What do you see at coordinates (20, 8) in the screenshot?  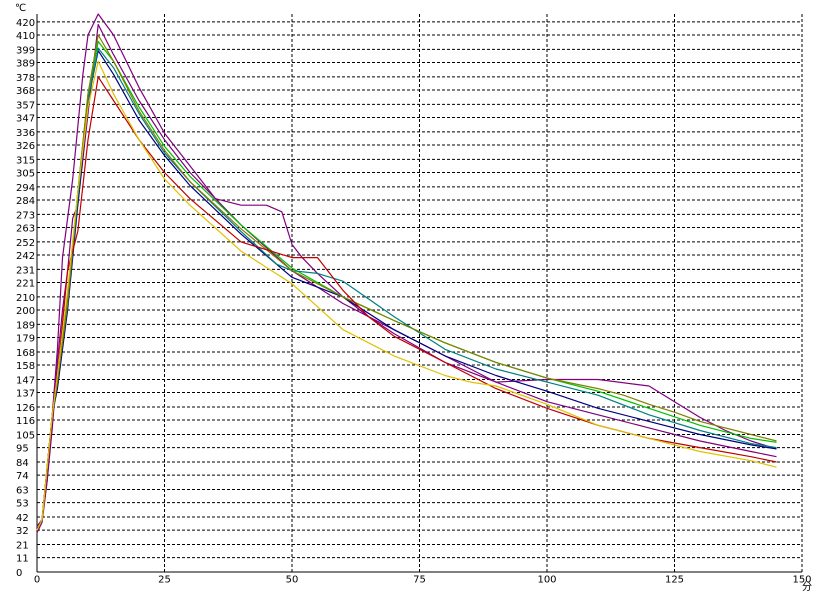 I see `y-axis-unit-label: ℃` at bounding box center [20, 8].